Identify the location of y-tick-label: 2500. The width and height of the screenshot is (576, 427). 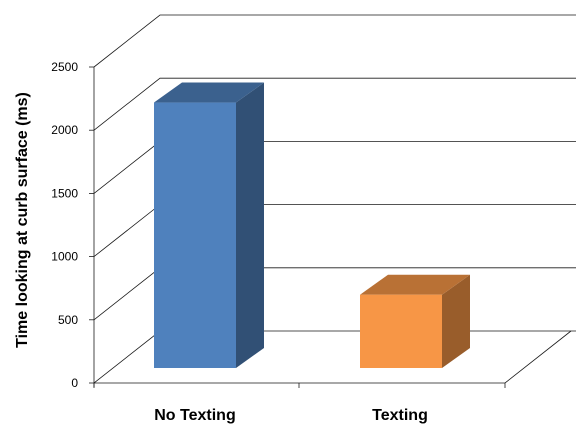
(64, 67).